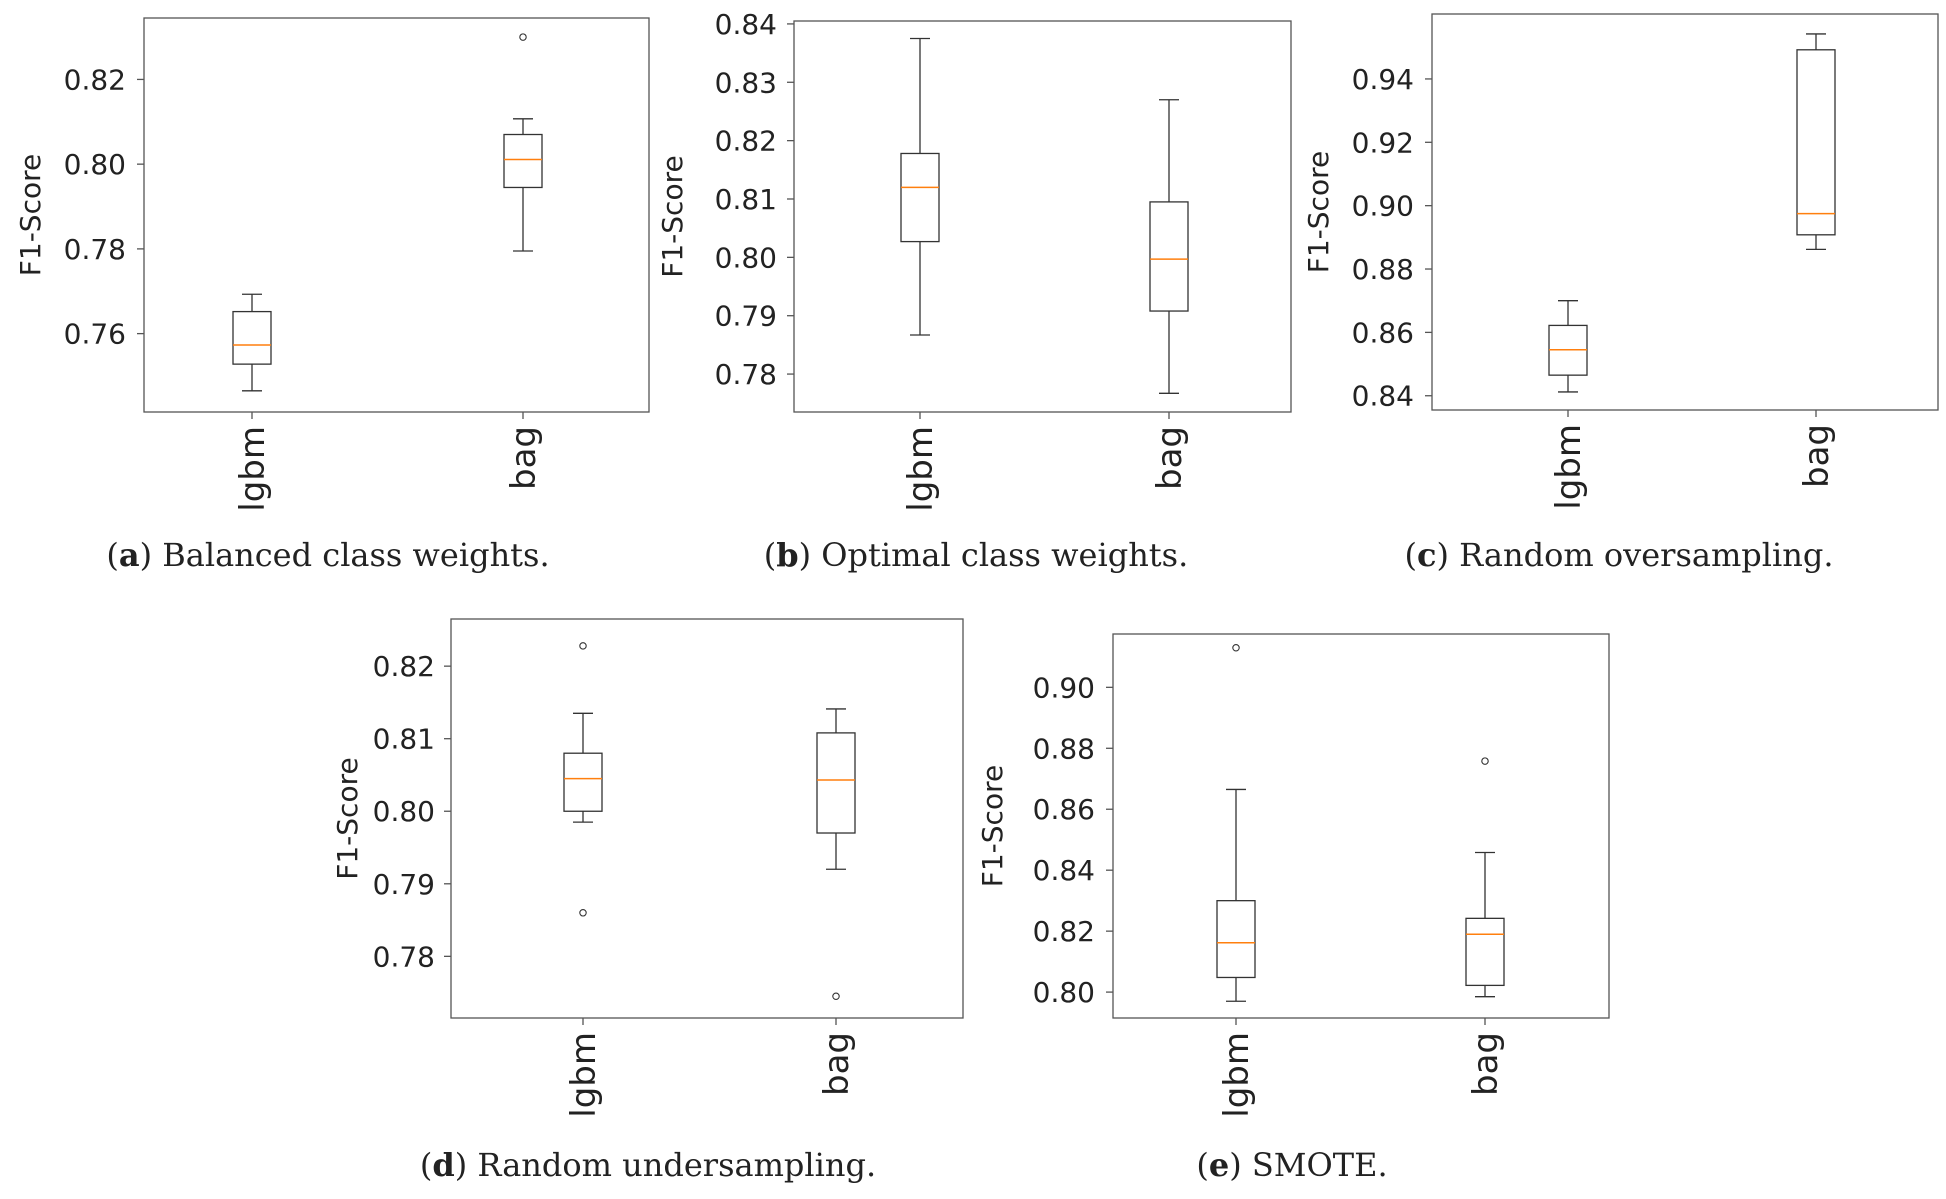 This screenshot has width=1946, height=1199. I want to click on y-tick-label: 0.76, so click(95, 334).